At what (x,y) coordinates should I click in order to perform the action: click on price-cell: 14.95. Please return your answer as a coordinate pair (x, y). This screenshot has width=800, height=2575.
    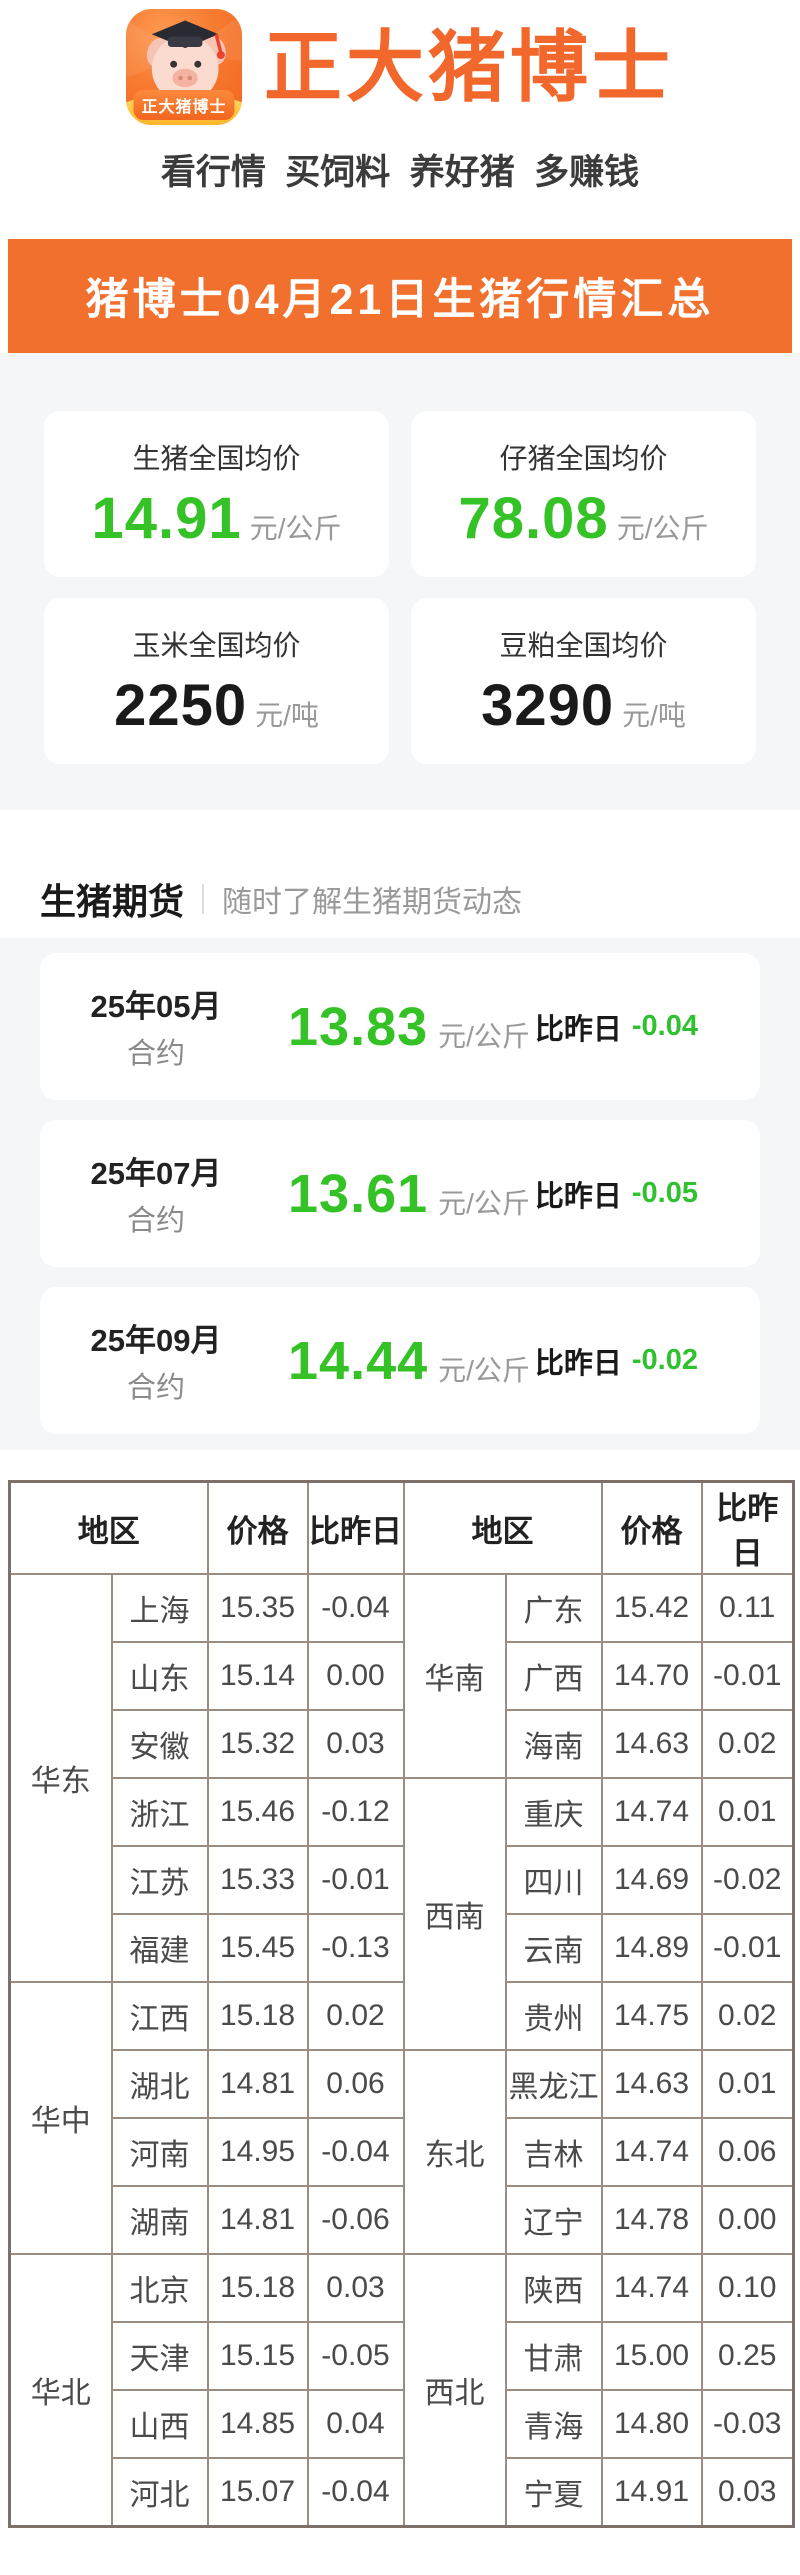
    Looking at the image, I should click on (257, 2152).